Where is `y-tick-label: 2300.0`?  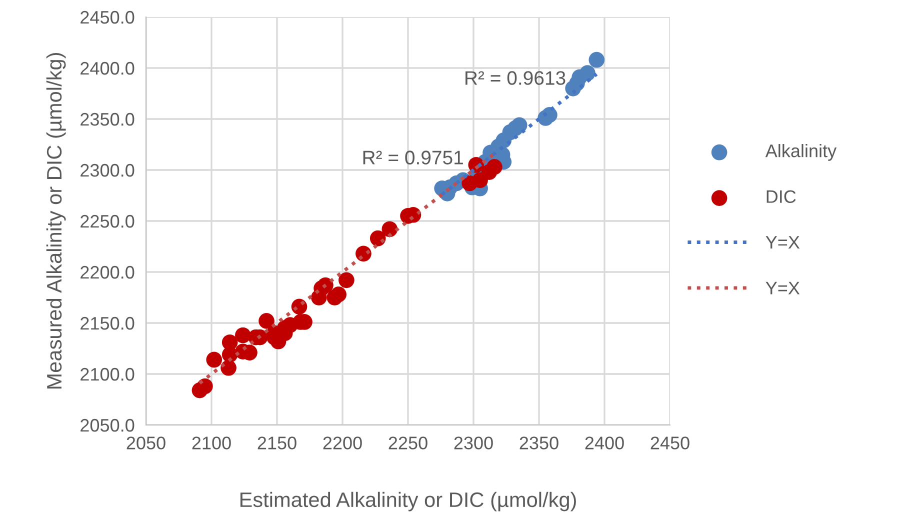 y-tick-label: 2300.0 is located at coordinates (107, 170).